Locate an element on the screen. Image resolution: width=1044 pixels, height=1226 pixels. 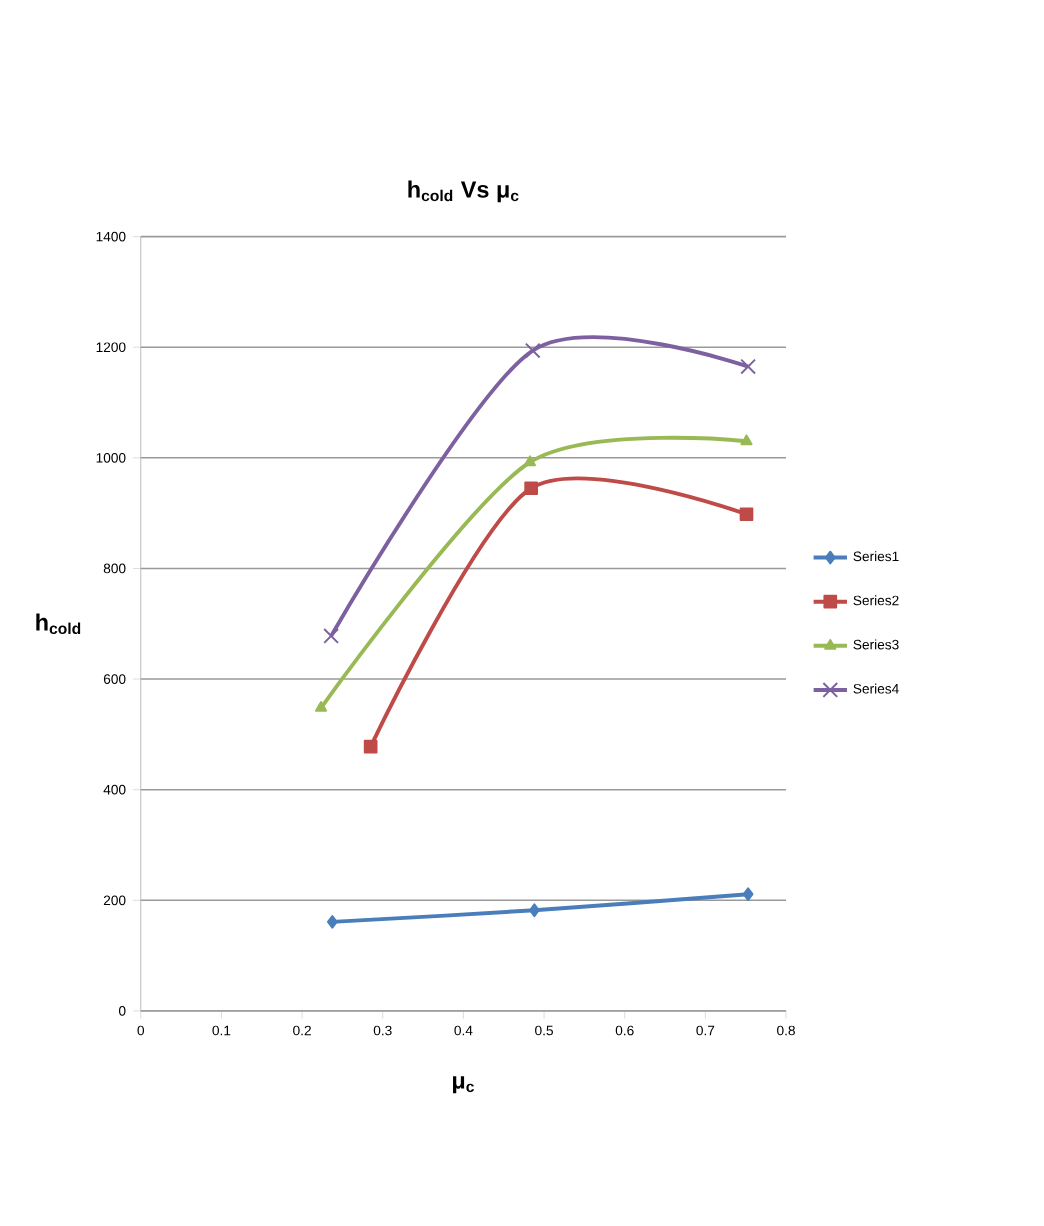
x-axis-title: μ$_{c}$ is located at coordinates (463, 1085).